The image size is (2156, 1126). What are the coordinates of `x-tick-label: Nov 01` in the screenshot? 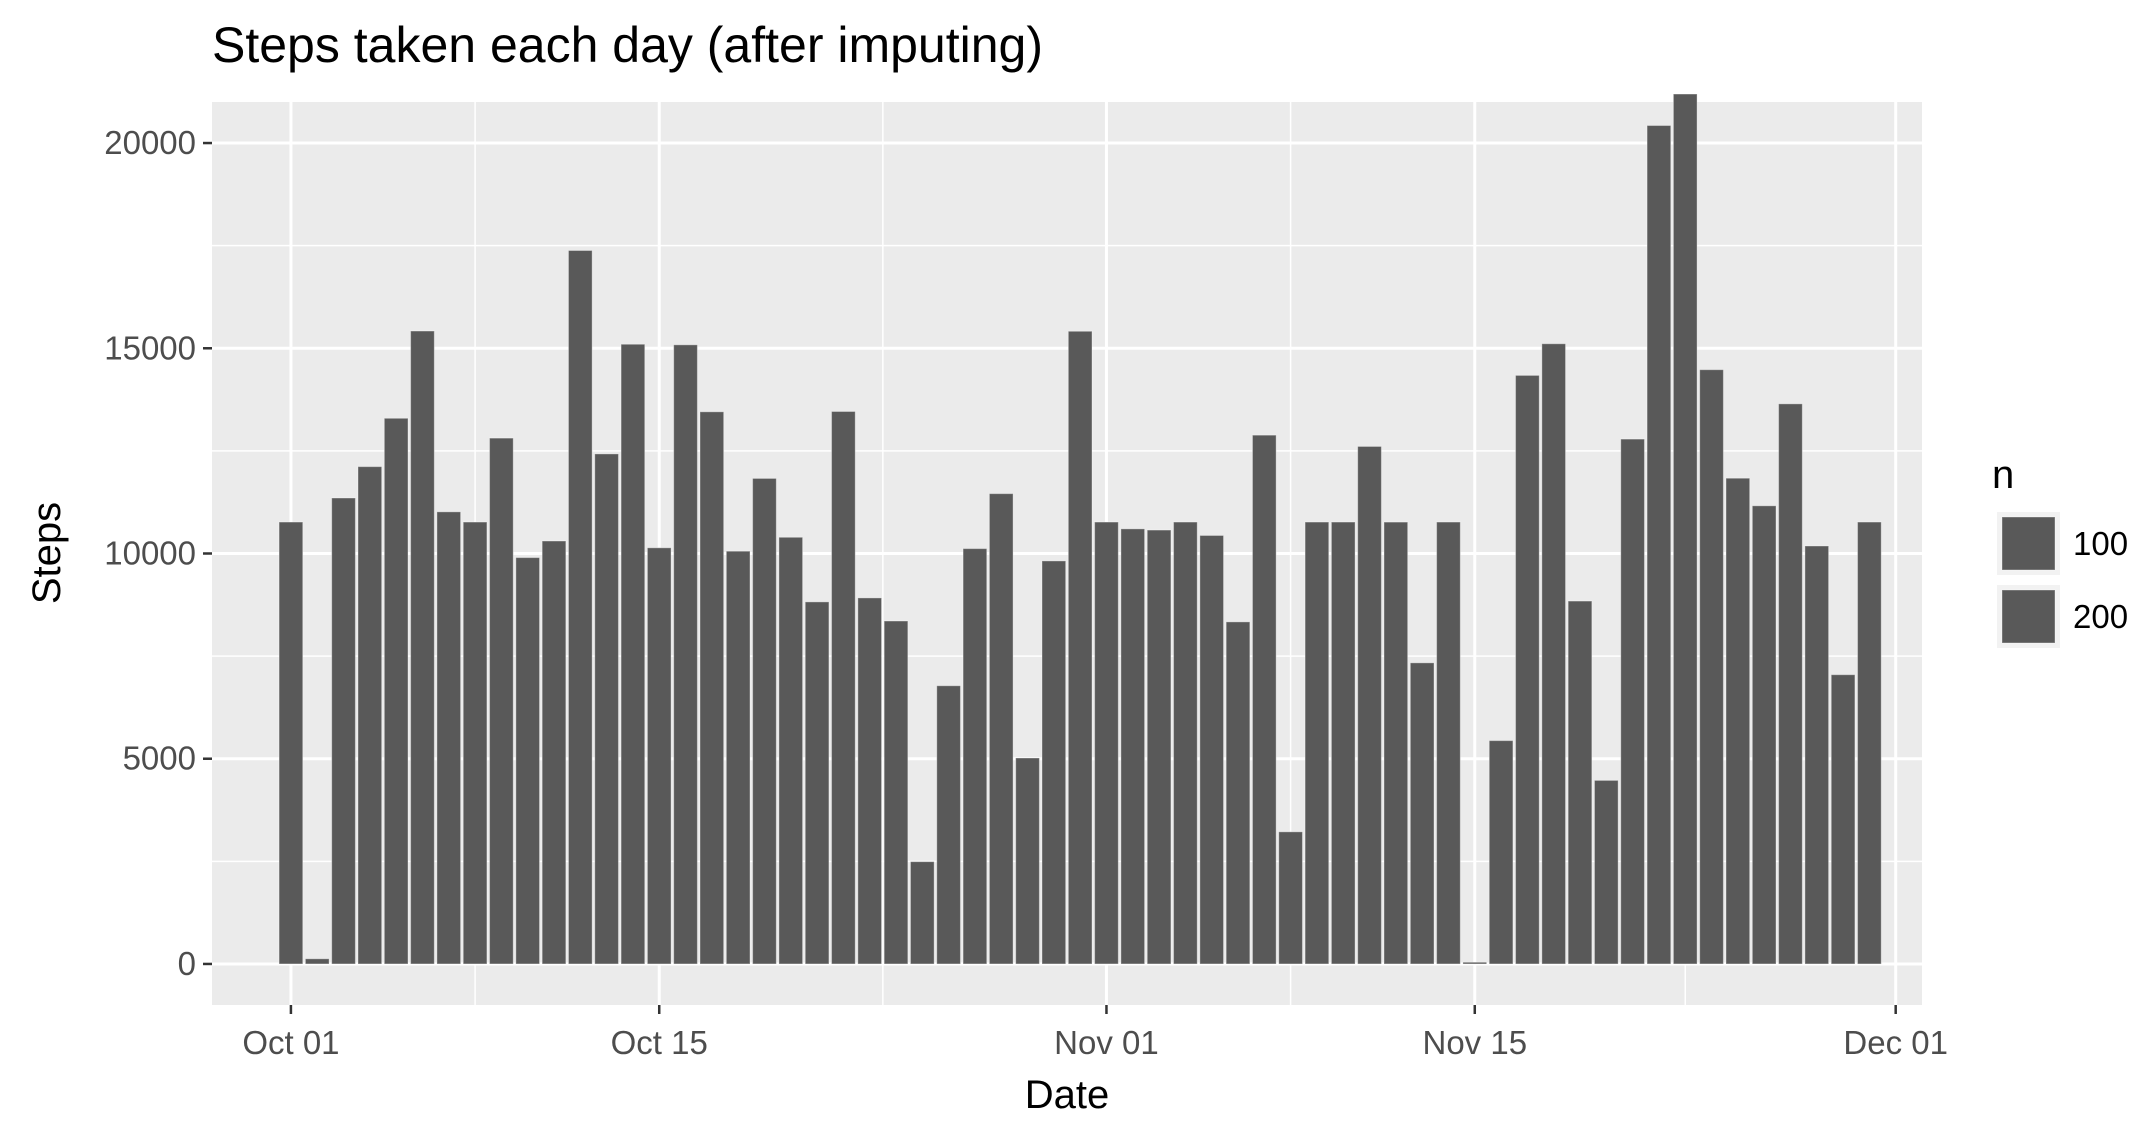 It's located at (1106, 1042).